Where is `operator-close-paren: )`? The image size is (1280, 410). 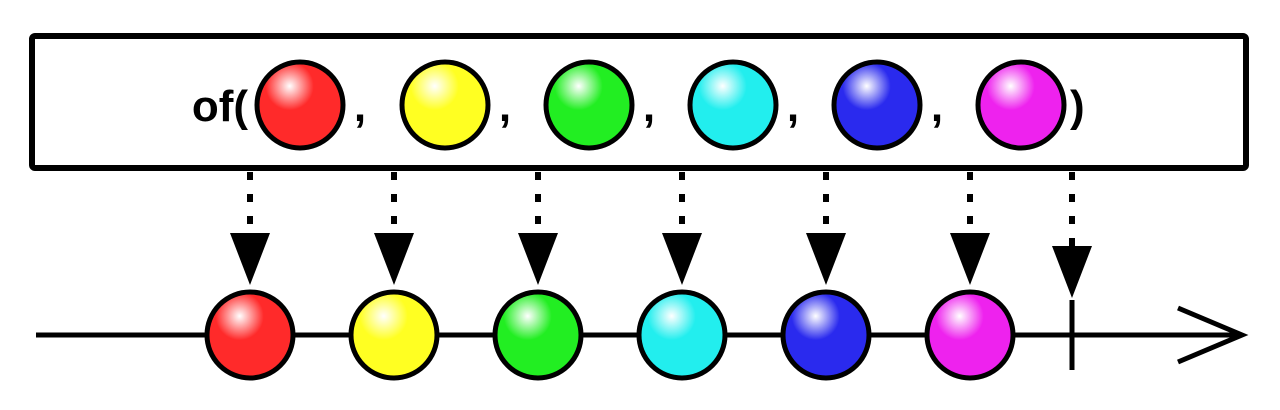 operator-close-paren: ) is located at coordinates (1077, 106).